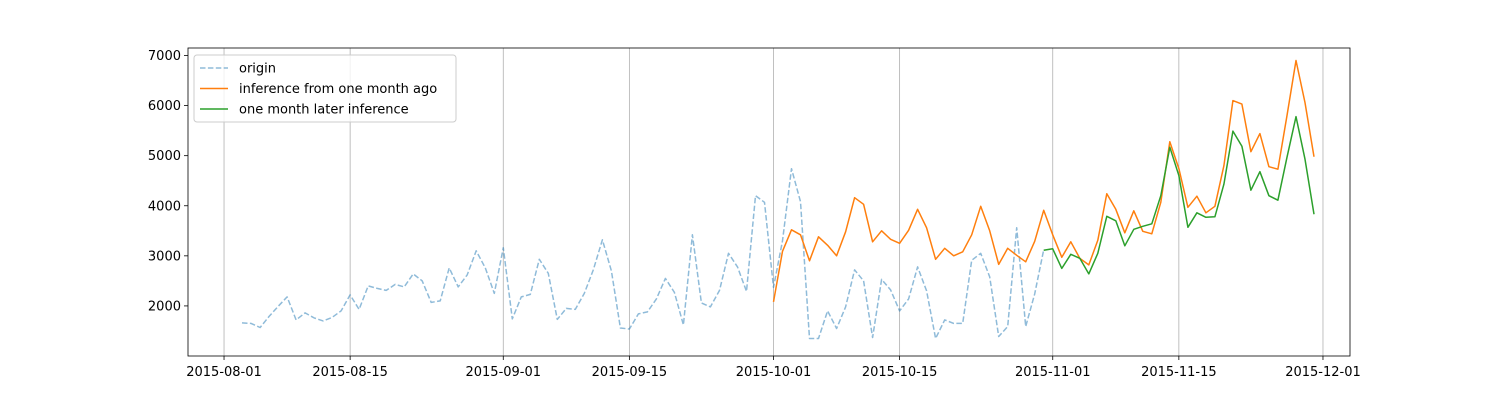 The width and height of the screenshot is (1500, 400). What do you see at coordinates (164, 306) in the screenshot?
I see `y-tick-label: 2000` at bounding box center [164, 306].